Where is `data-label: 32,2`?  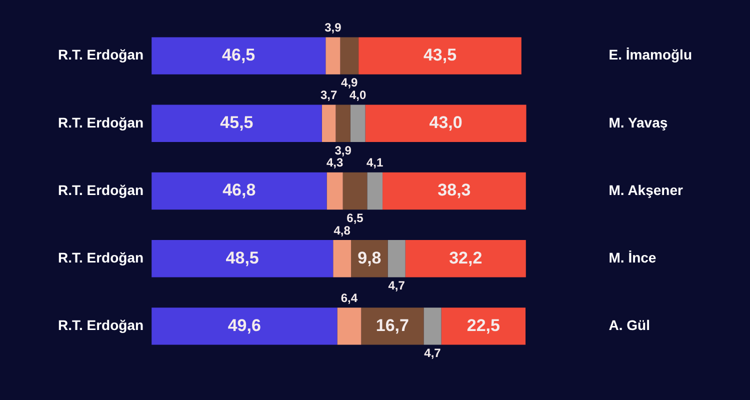
data-label: 32,2 is located at coordinates (465, 258).